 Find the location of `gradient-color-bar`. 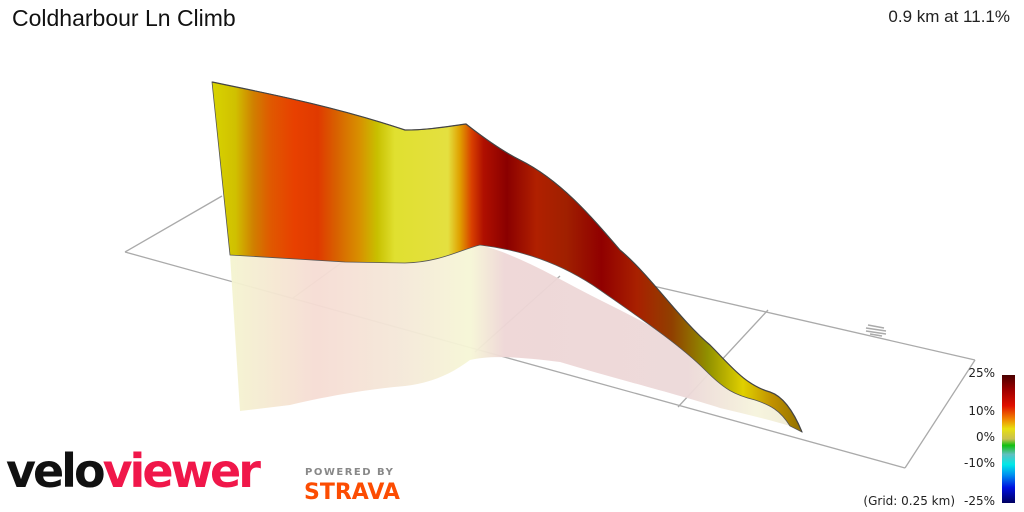

gradient-color-bar is located at coordinates (1008, 439).